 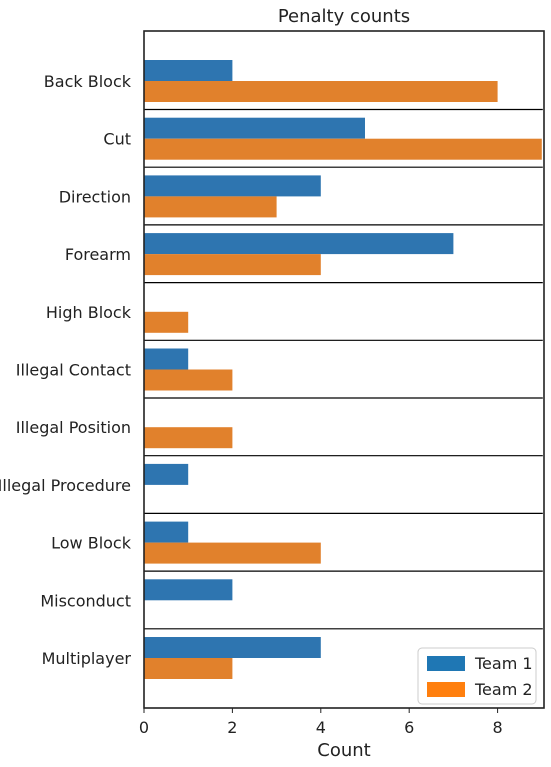 What do you see at coordinates (91, 543) in the screenshot?
I see `category-label-low-block: Low Block` at bounding box center [91, 543].